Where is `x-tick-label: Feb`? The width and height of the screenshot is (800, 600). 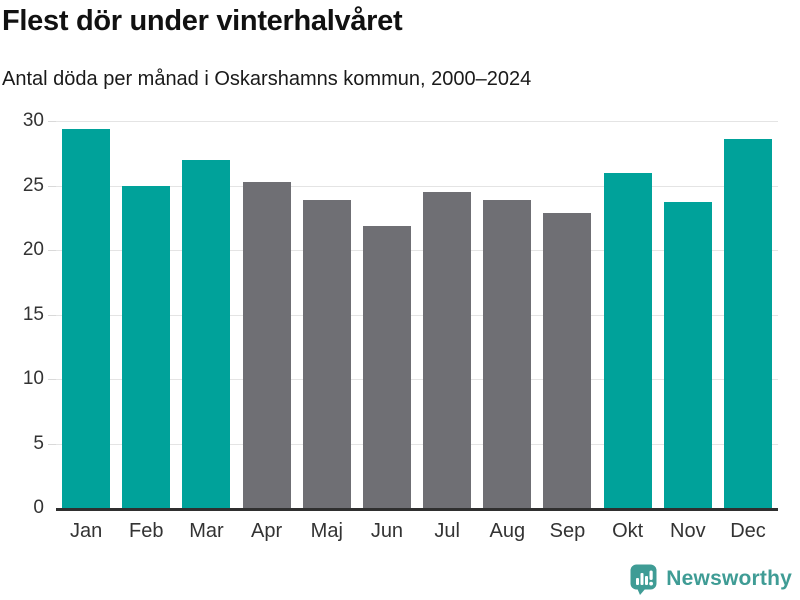 x-tick-label: Feb is located at coordinates (146, 531).